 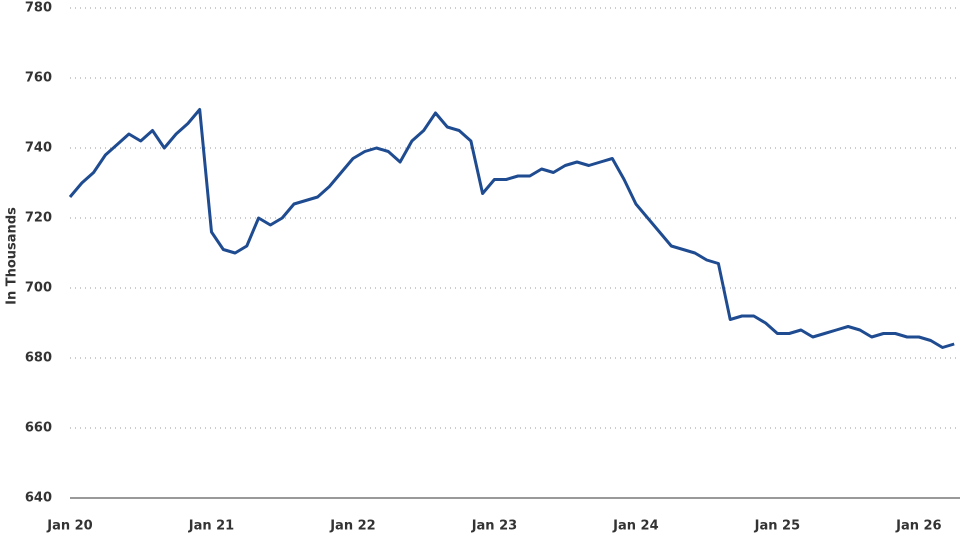 I want to click on y-tick-label: 680, so click(x=38, y=358).